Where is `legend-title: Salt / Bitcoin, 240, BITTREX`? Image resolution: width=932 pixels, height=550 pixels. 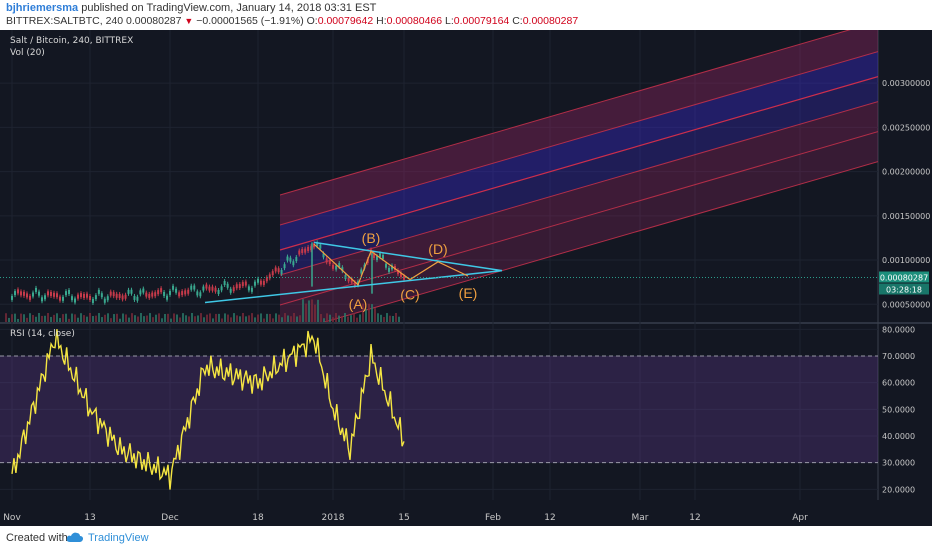
legend-title: Salt / Bitcoin, 240, BITTREX is located at coordinates (71, 41).